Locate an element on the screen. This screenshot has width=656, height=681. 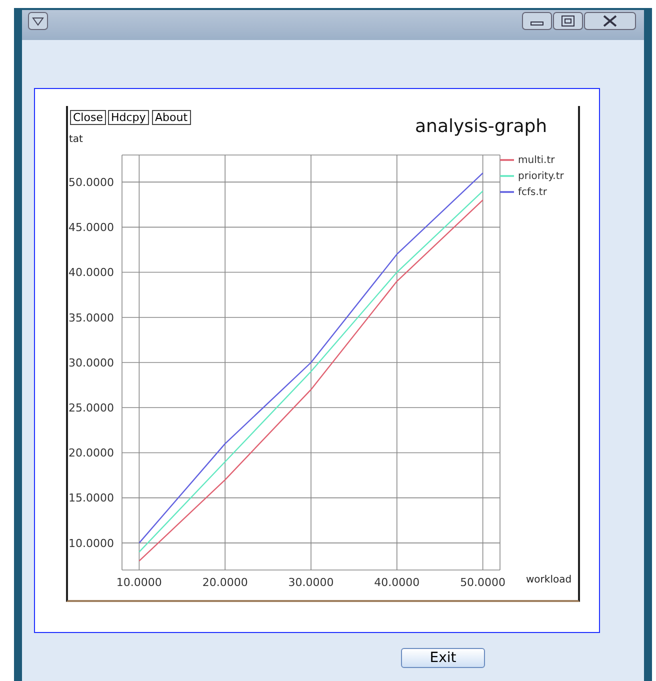
y-tick-label: 45.0000 is located at coordinates (91, 227).